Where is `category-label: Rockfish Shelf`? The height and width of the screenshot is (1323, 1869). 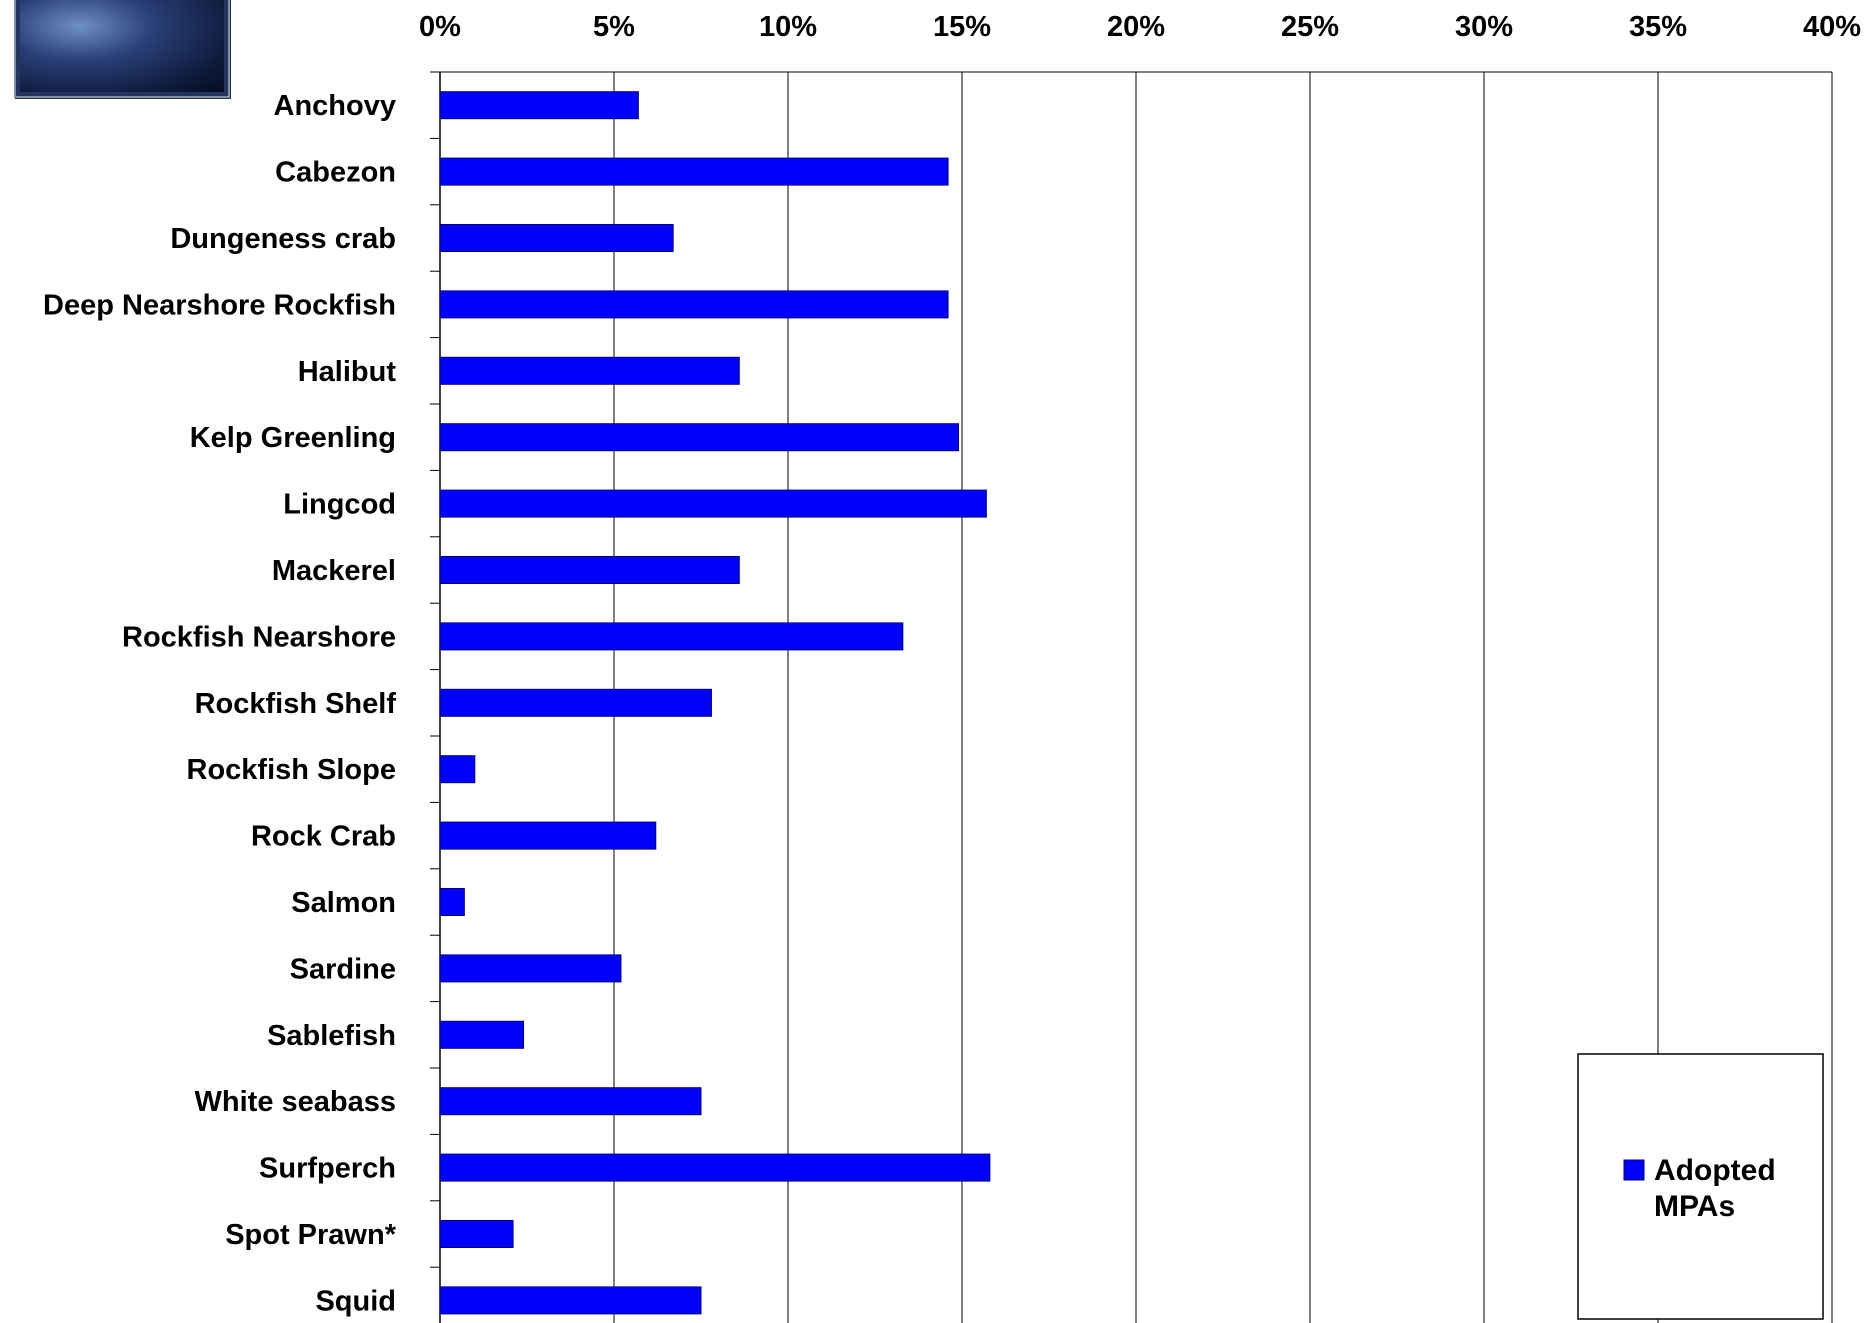
category-label: Rockfish Shelf is located at coordinates (296, 704).